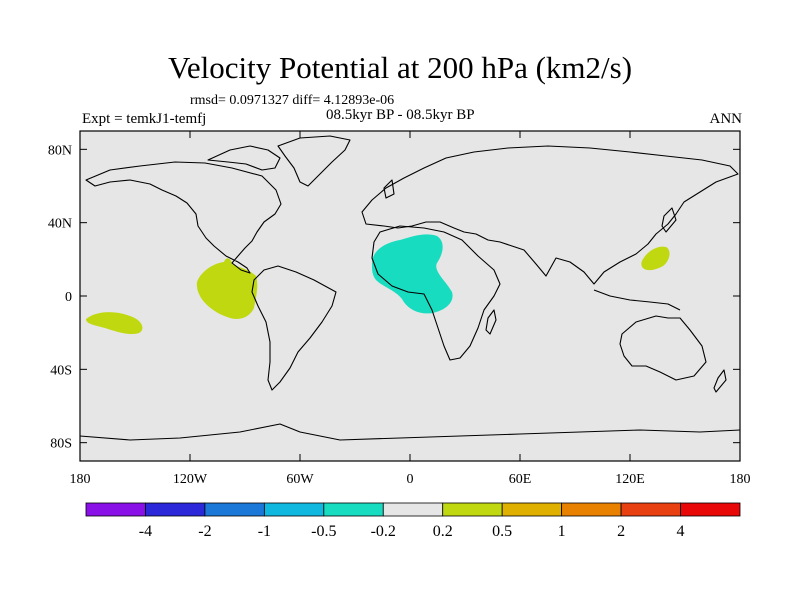 Image resolution: width=800 pixels, height=600 pixels. Describe the element at coordinates (669, 220) in the screenshot. I see `coastline-japan` at that location.